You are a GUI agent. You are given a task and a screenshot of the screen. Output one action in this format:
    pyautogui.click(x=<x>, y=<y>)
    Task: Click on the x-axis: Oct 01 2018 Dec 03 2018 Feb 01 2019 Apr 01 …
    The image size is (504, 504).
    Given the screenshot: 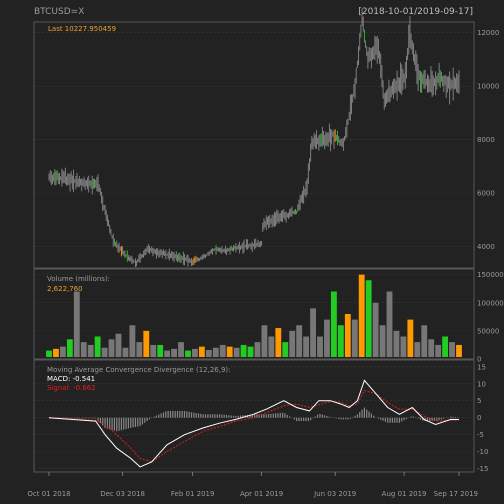 What is the action you would take?
    pyautogui.click(x=252, y=485)
    